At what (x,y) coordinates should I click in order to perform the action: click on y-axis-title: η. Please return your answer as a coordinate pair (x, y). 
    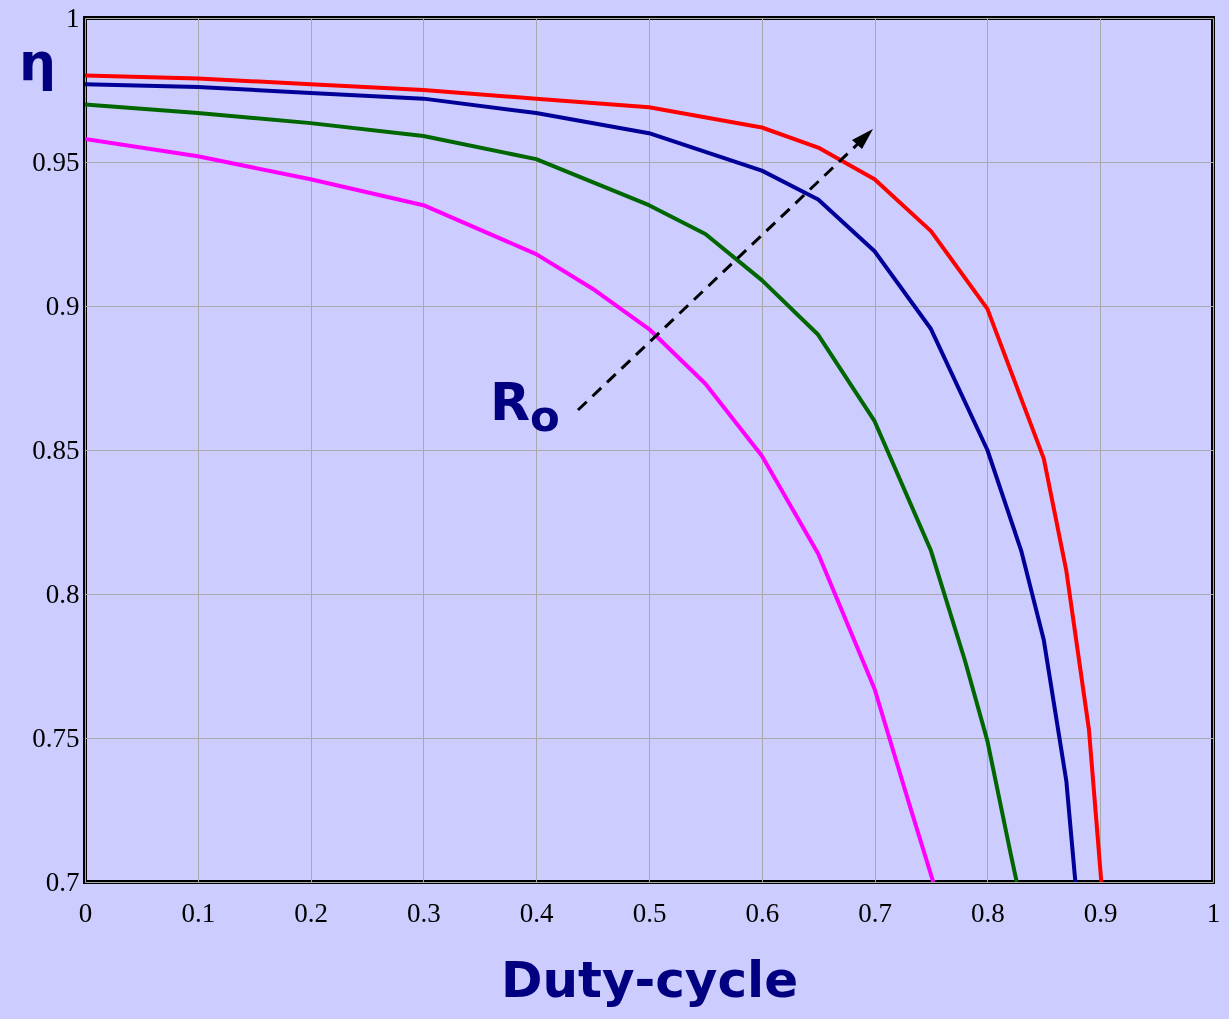
    Looking at the image, I should click on (37, 61).